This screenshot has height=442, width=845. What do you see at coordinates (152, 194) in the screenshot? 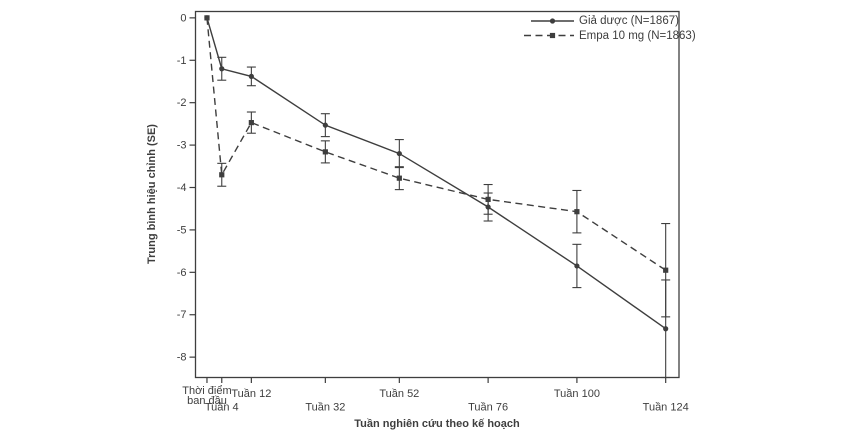
I see `y-axis-title: Trung bình hiệu chỉnh (SE)` at bounding box center [152, 194].